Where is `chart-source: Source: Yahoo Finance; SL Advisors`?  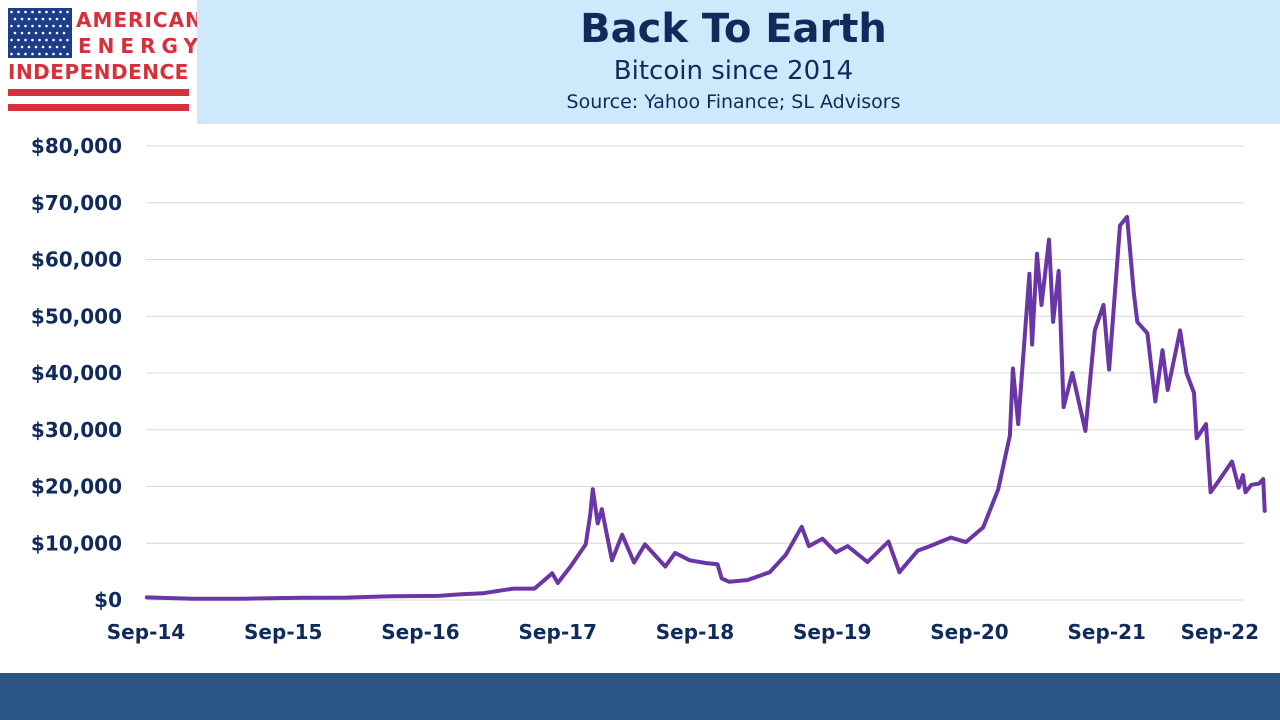 chart-source: Source: Yahoo Finance; SL Advisors is located at coordinates (733, 102).